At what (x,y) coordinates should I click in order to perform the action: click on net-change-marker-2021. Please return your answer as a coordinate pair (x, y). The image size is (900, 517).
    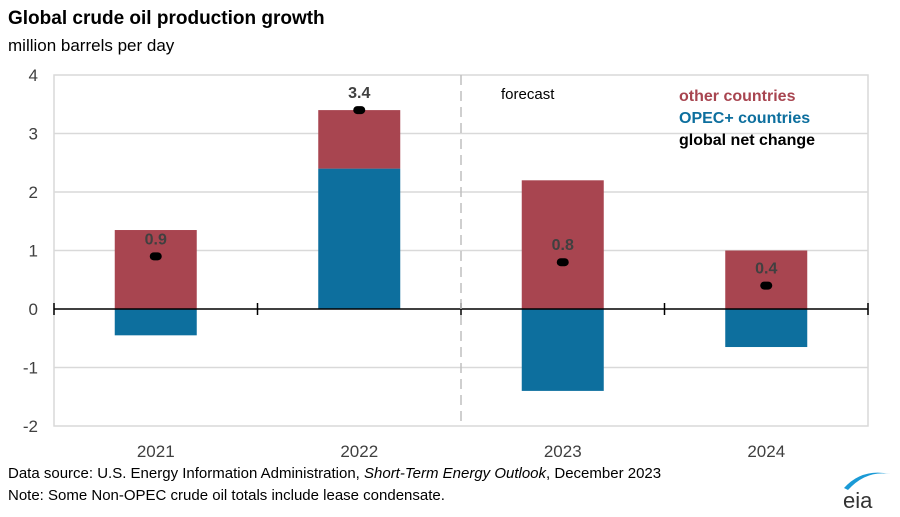
    Looking at the image, I should click on (155, 256).